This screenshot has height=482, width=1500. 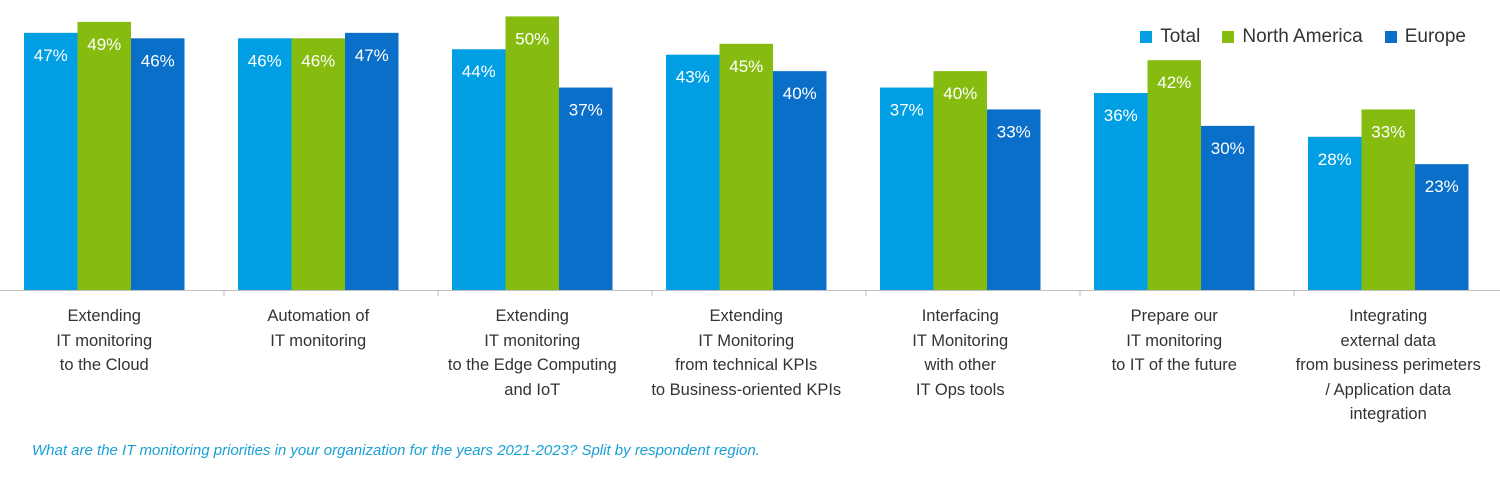 I want to click on legend-item-north-america: North America, so click(x=1292, y=37).